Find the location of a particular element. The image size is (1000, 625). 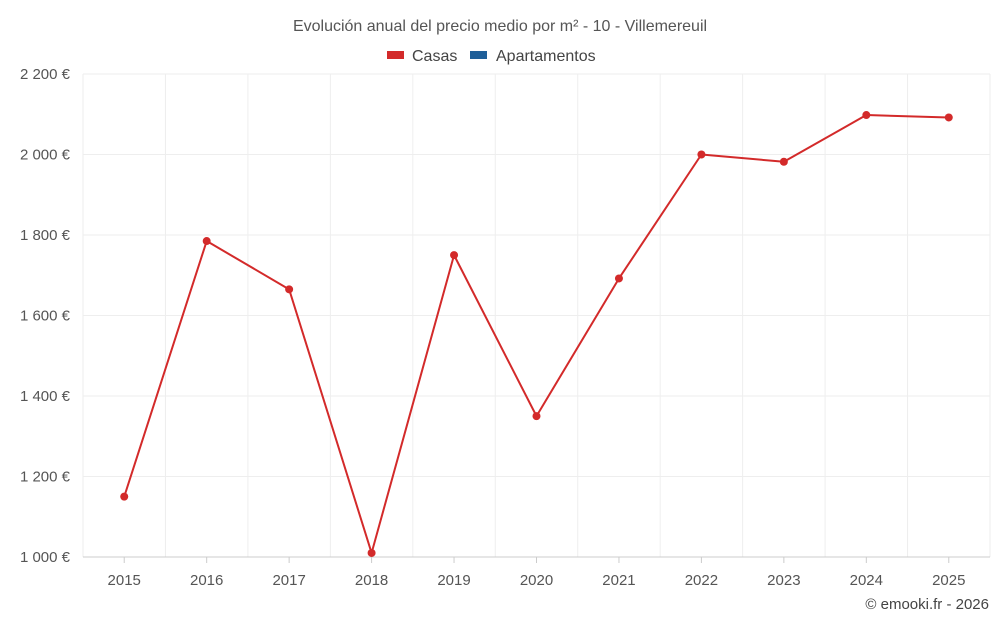

x-tick-label: 2019 is located at coordinates (453, 580).